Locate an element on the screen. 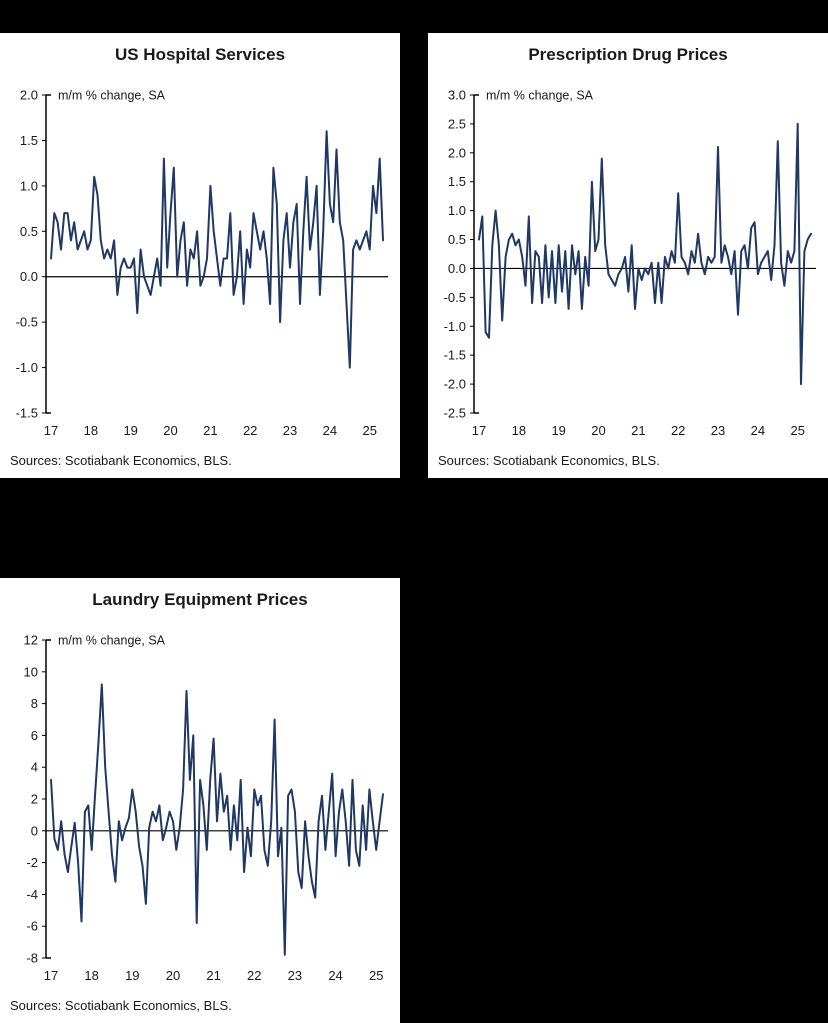 The height and width of the screenshot is (1023, 828). y-tick-label: 6 is located at coordinates (34, 735).